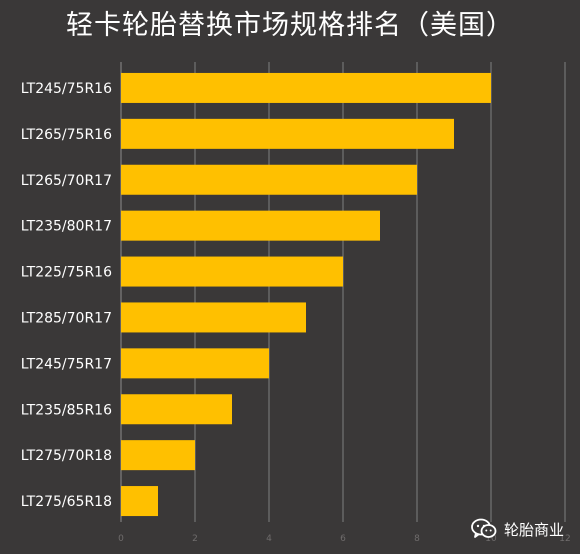 The height and width of the screenshot is (554, 580). Describe the element at coordinates (484, 529) in the screenshot. I see `wechat-icon` at that location.